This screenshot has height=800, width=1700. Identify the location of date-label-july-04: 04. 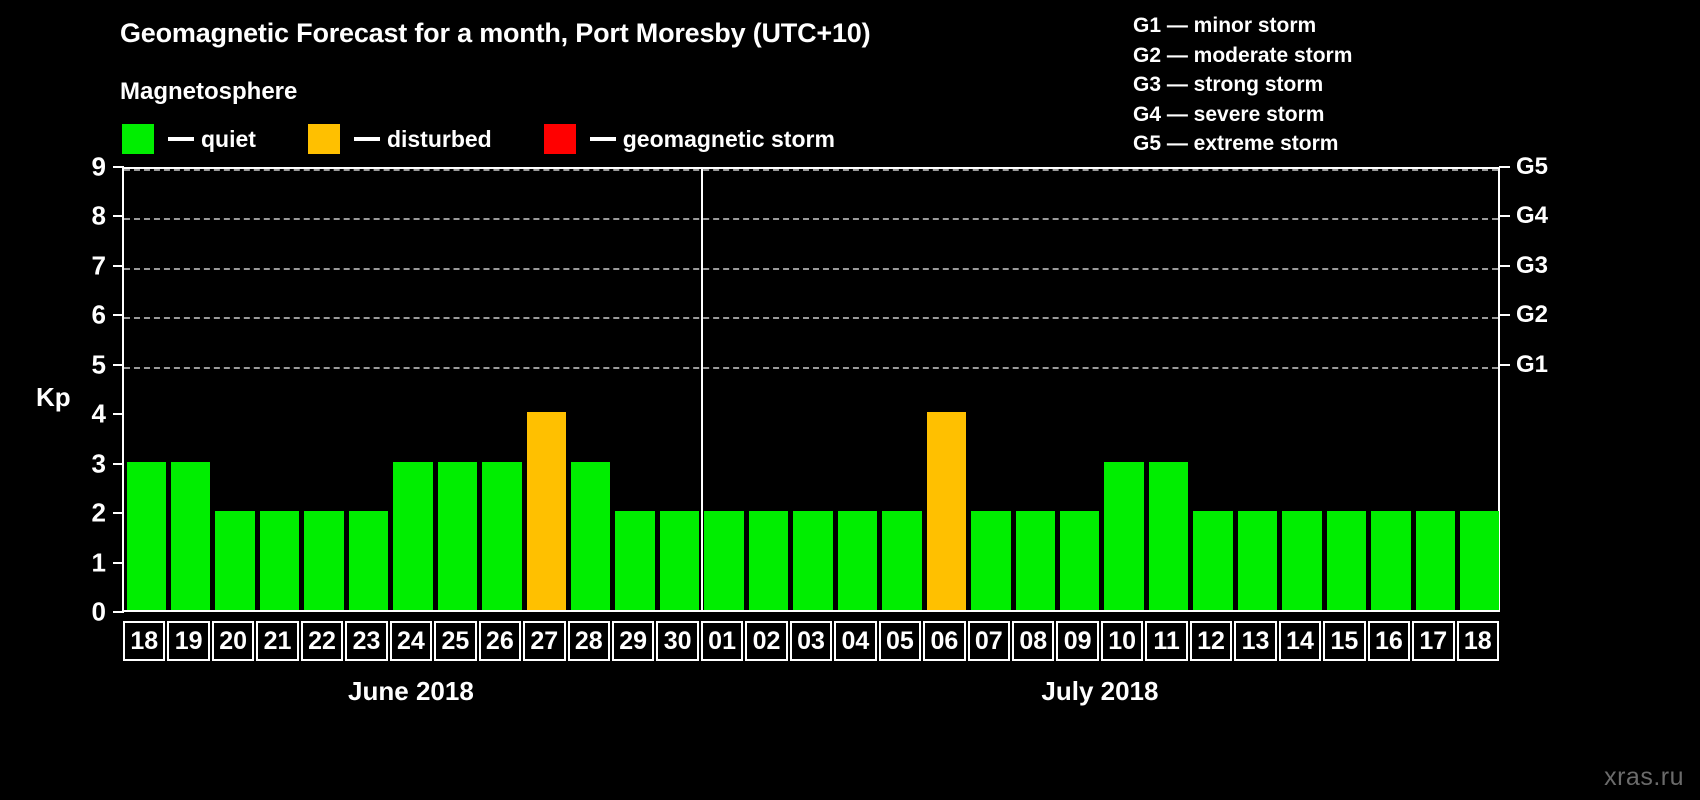
(855, 641).